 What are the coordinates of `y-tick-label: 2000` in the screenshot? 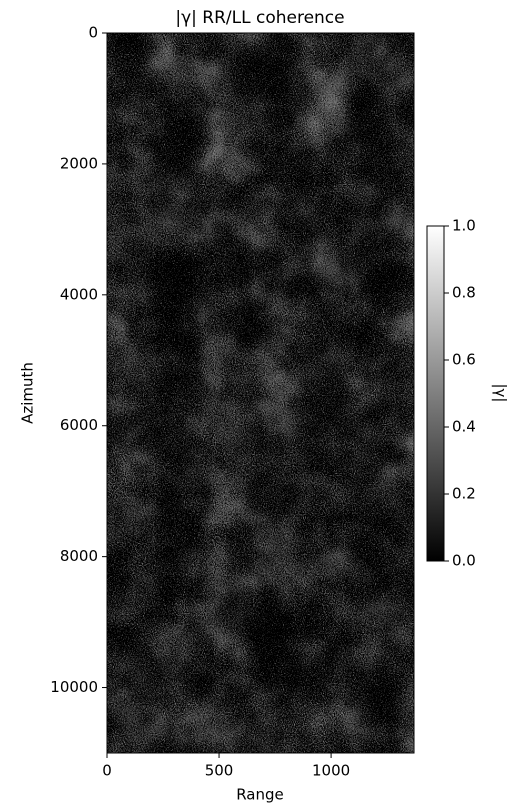 It's located at (79, 163).